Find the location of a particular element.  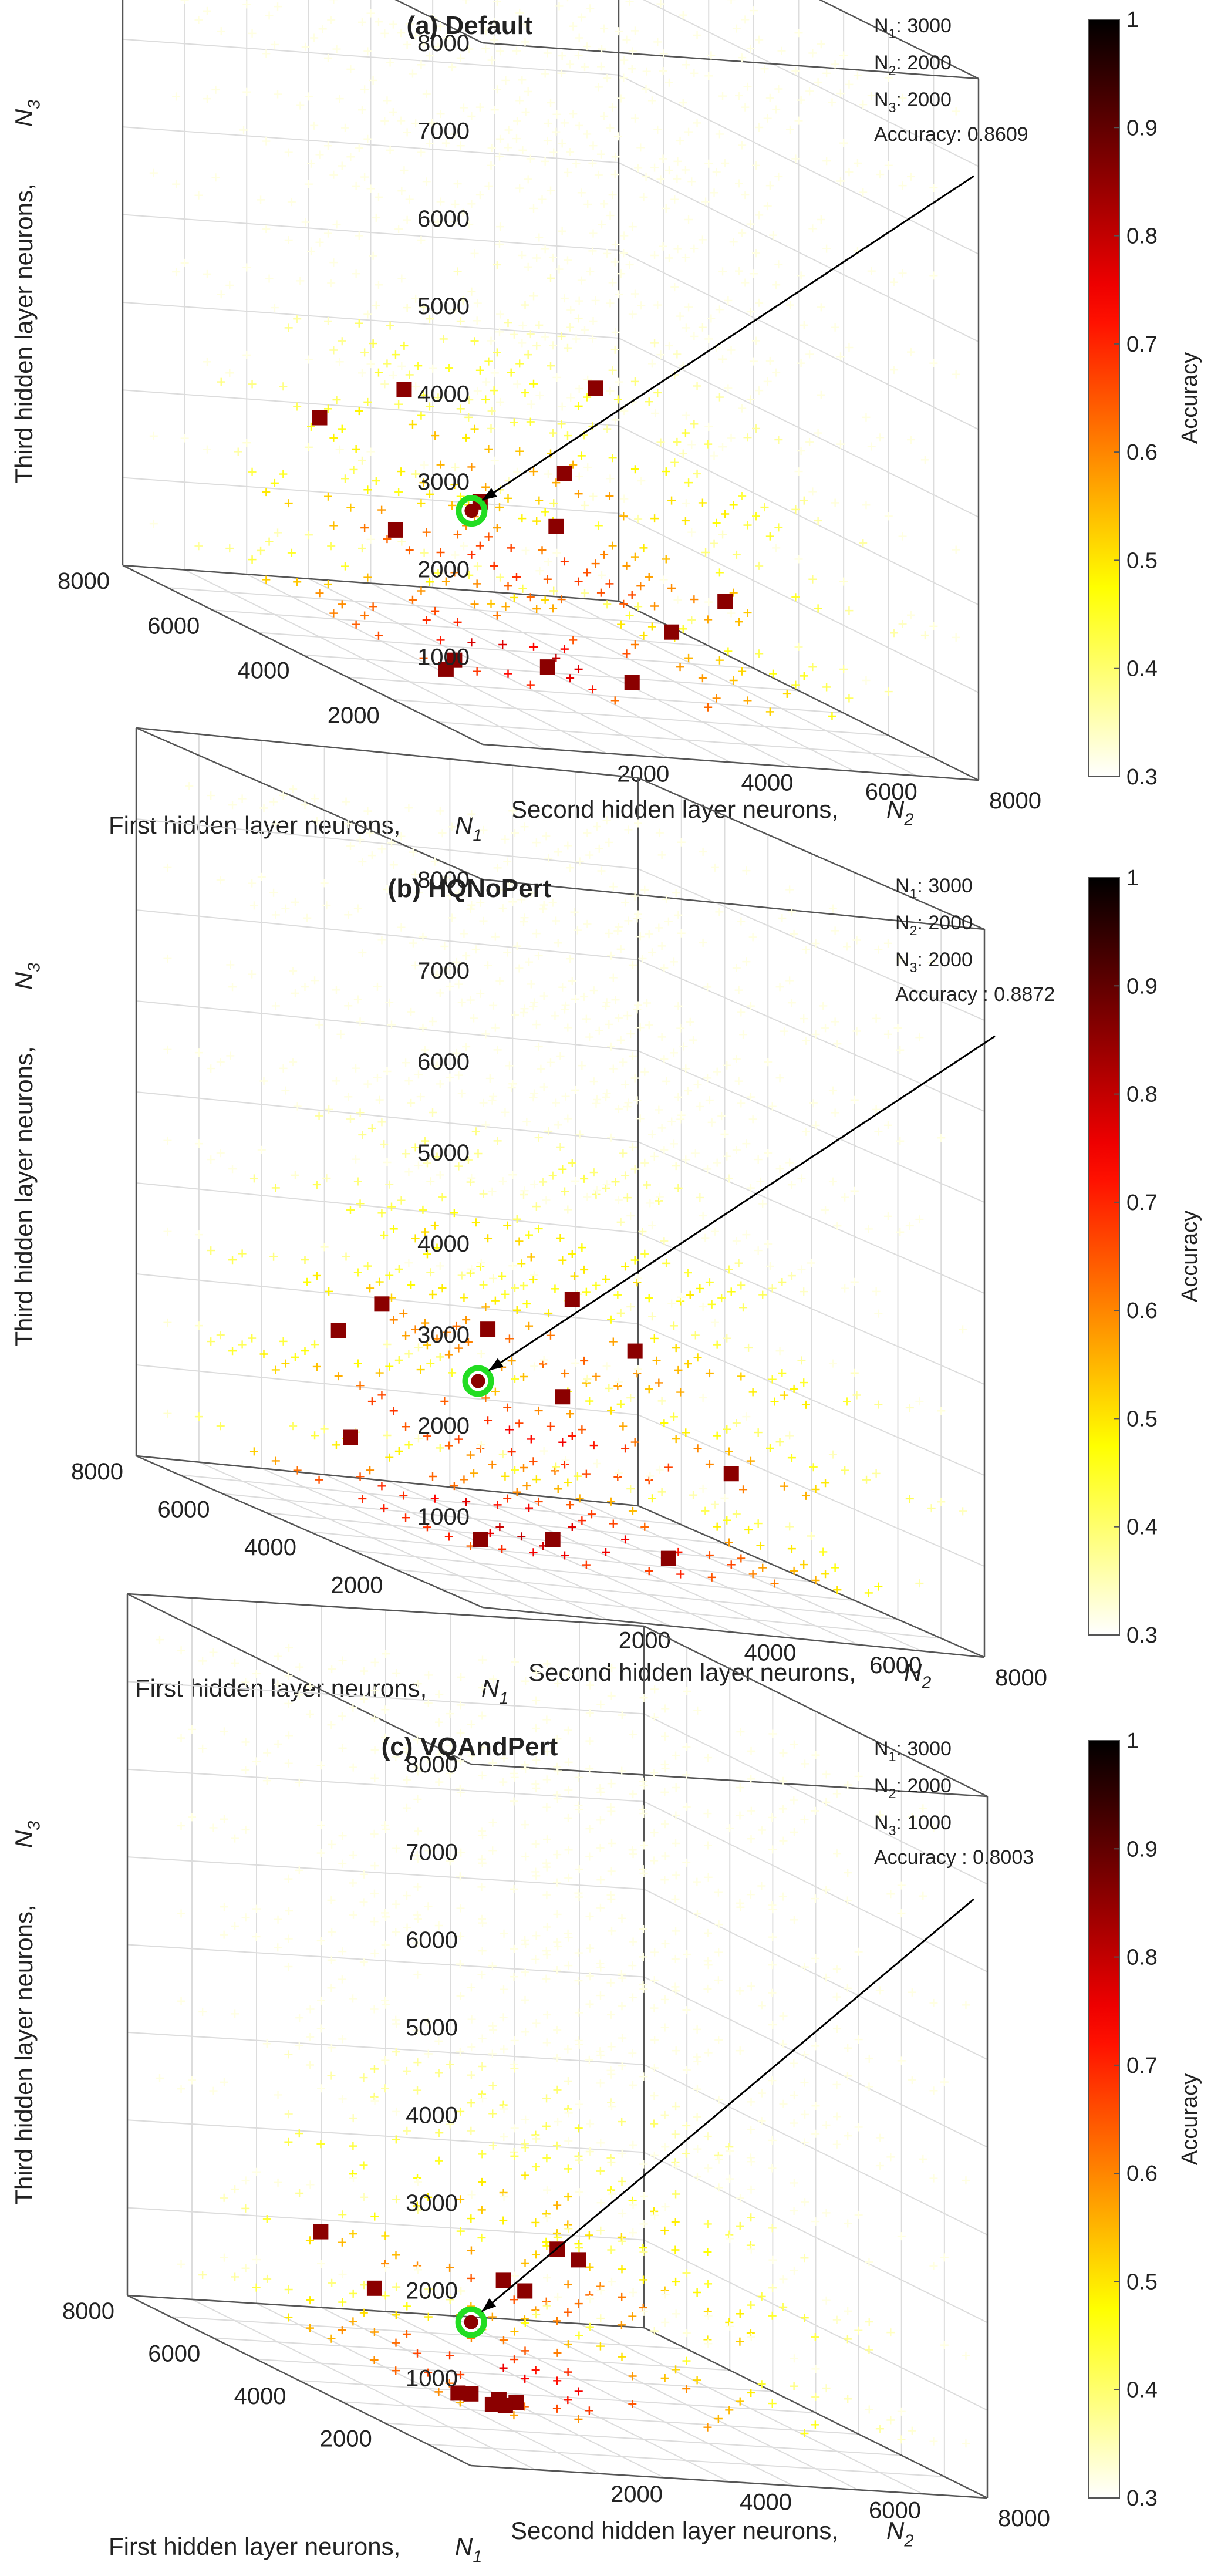

floor-grid-line is located at coordinates (514, 2375).